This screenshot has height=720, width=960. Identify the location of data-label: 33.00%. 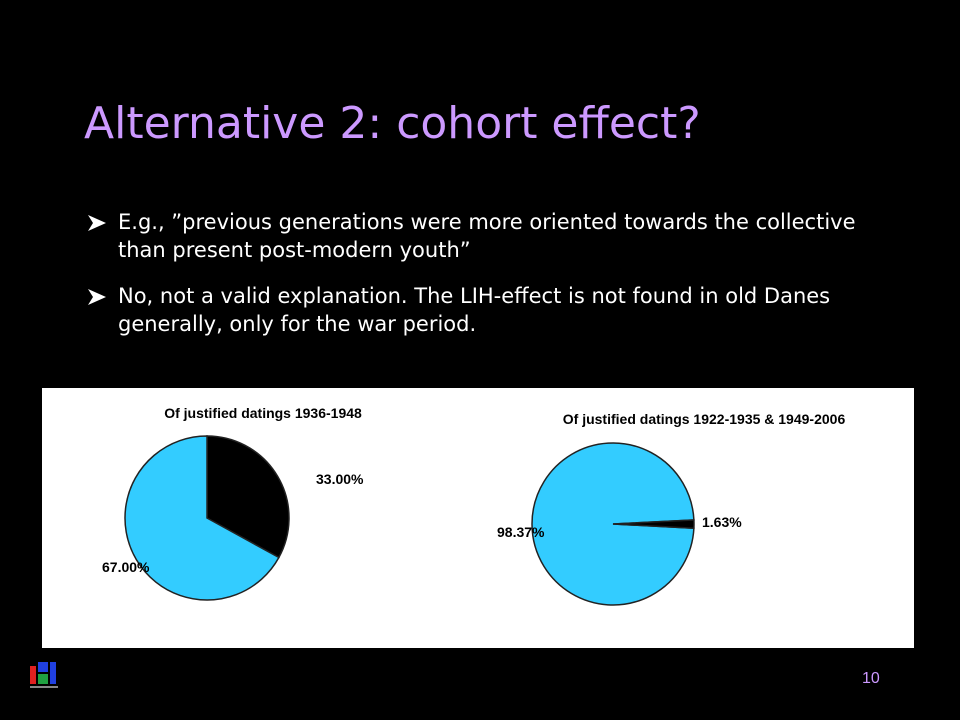
(340, 479).